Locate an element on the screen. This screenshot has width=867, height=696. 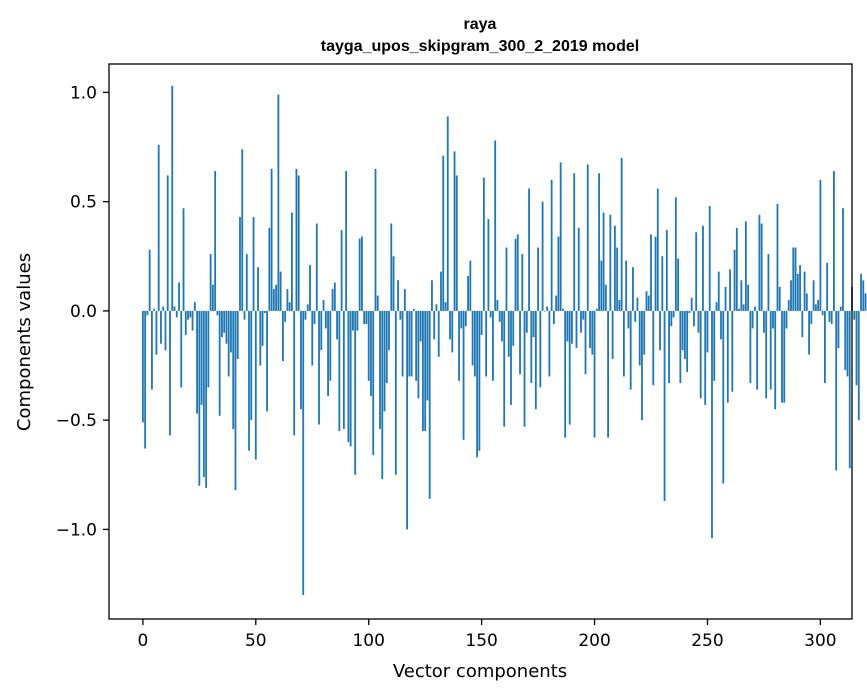
x-tick-label: 250 is located at coordinates (707, 641).